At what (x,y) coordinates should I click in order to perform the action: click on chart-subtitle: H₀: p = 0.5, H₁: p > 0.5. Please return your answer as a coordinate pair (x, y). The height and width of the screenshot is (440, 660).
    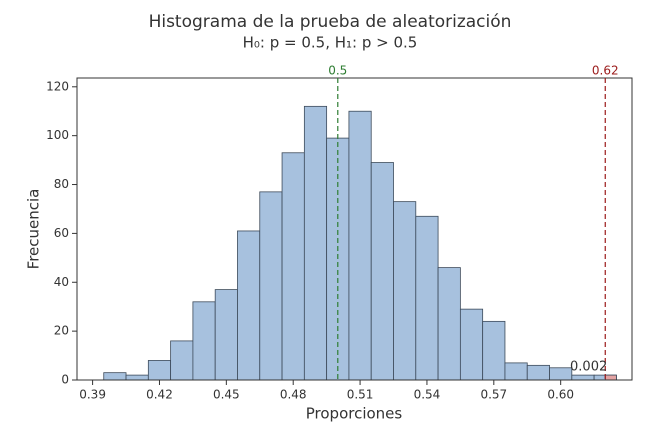
    Looking at the image, I should click on (330, 43).